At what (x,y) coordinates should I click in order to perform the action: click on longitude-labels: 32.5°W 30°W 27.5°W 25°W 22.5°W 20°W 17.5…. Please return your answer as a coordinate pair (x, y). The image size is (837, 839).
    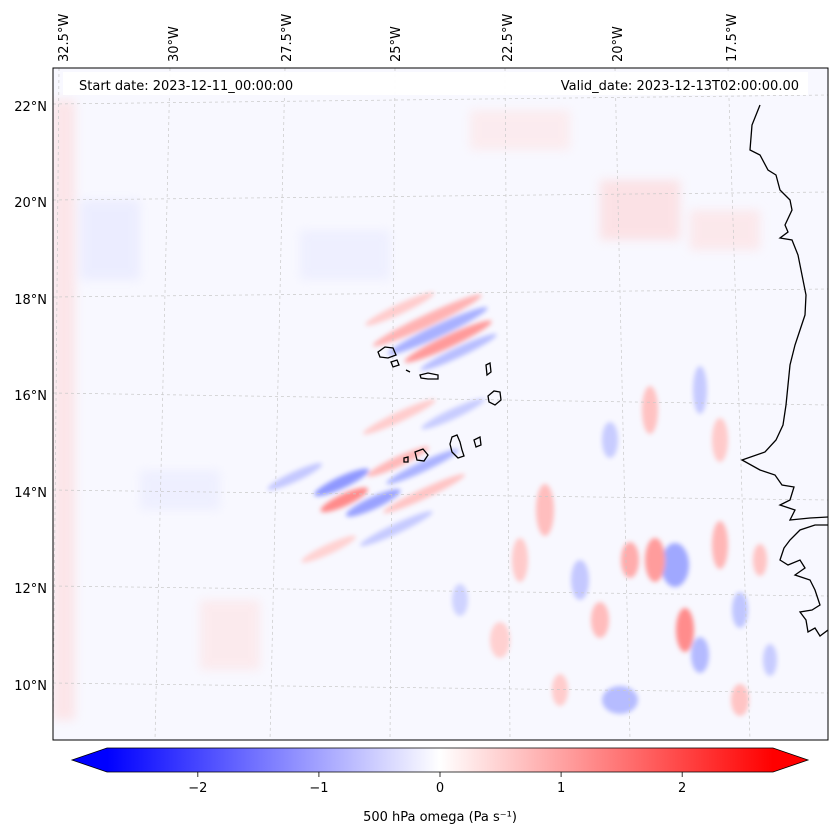
    Looking at the image, I should click on (398, 38).